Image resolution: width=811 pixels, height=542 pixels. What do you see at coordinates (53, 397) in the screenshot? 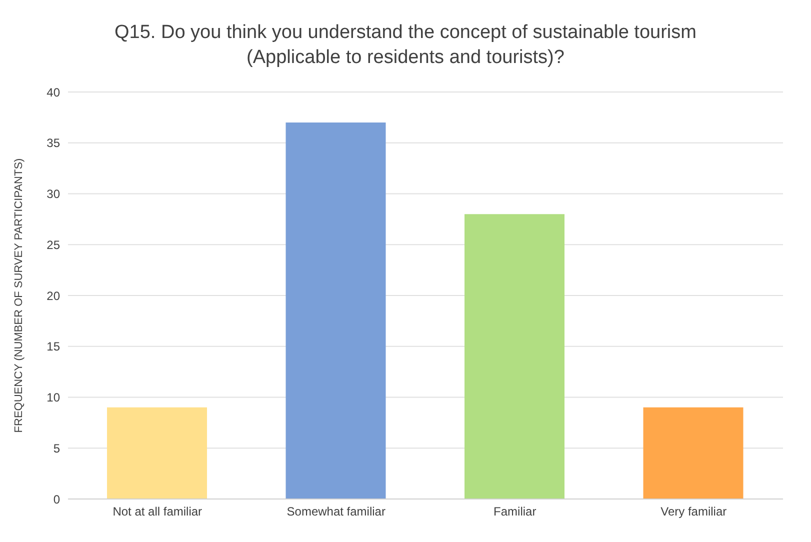
I see `y-tick-label: 10` at bounding box center [53, 397].